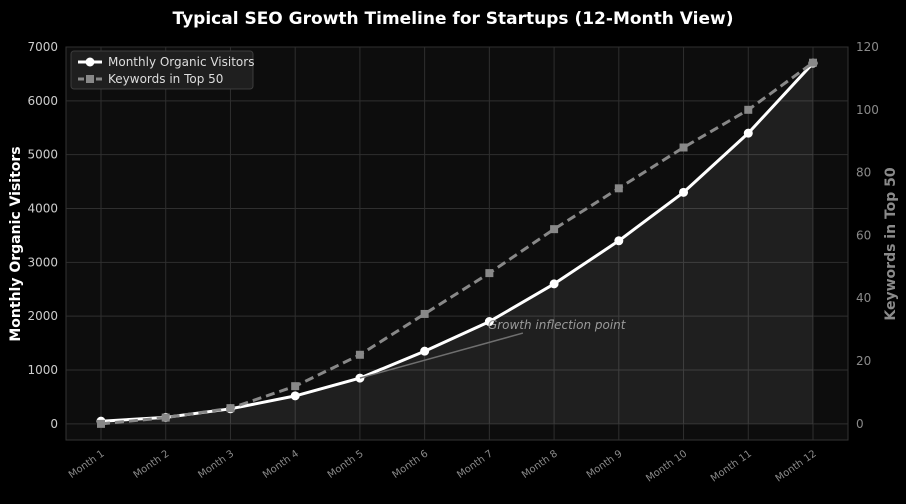  I want to click on legend-marker-keywords, so click(90, 79).